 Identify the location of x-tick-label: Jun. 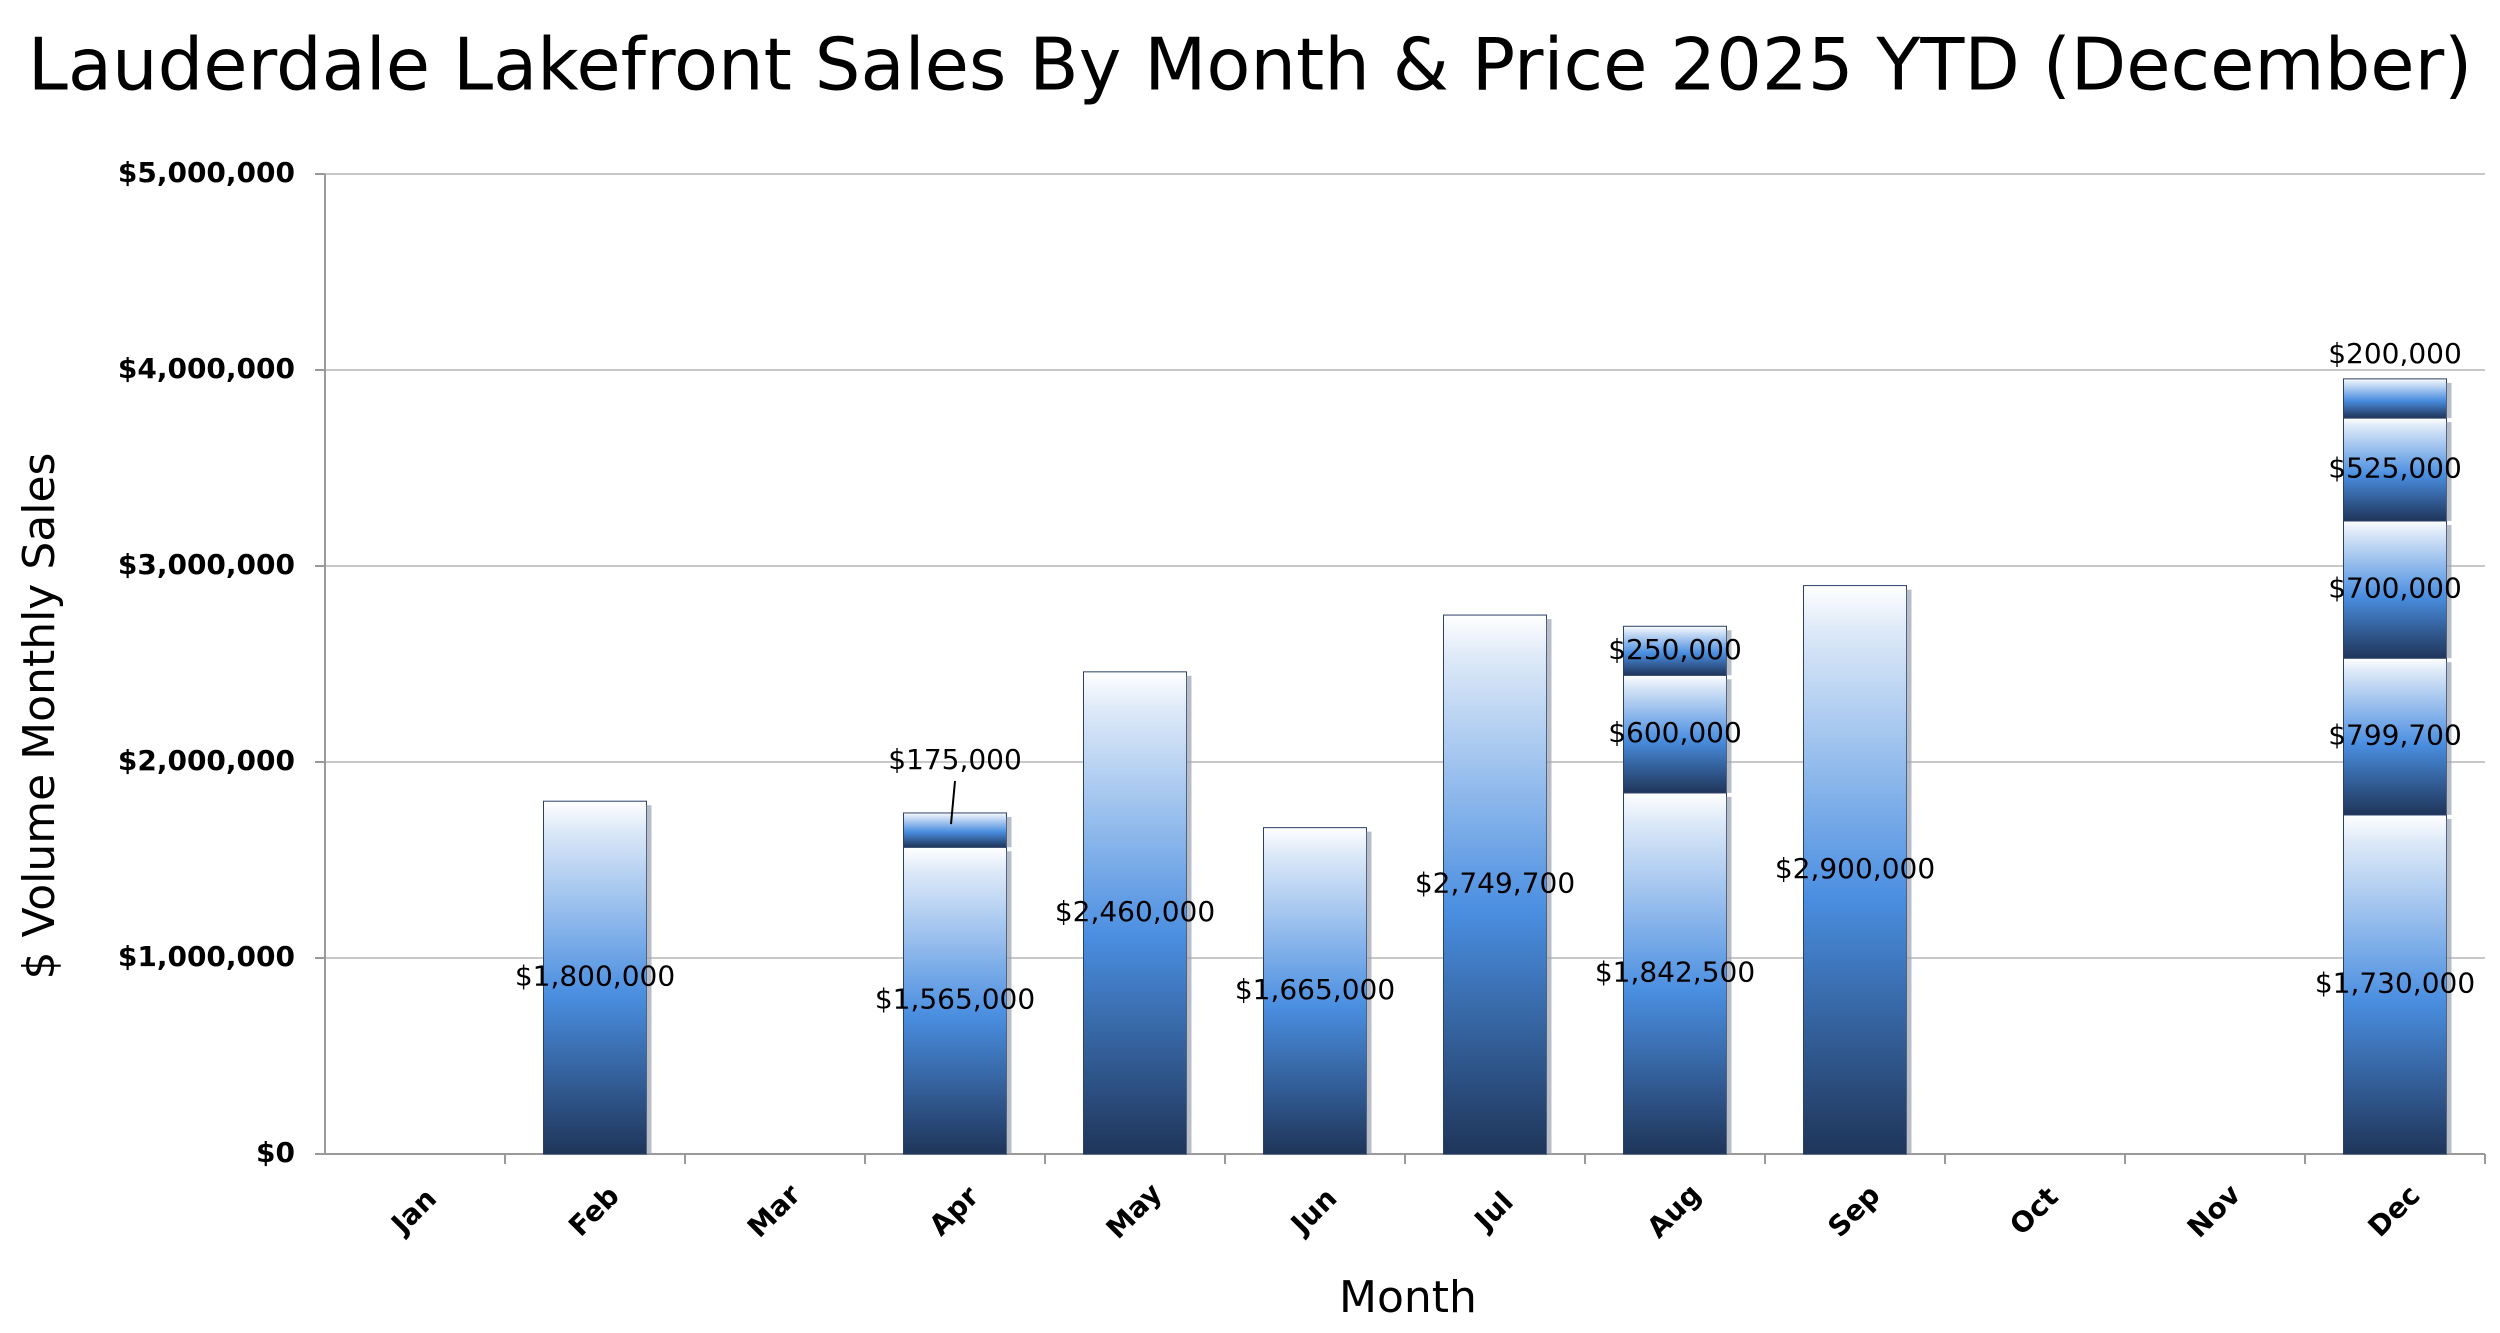
(1313, 1211).